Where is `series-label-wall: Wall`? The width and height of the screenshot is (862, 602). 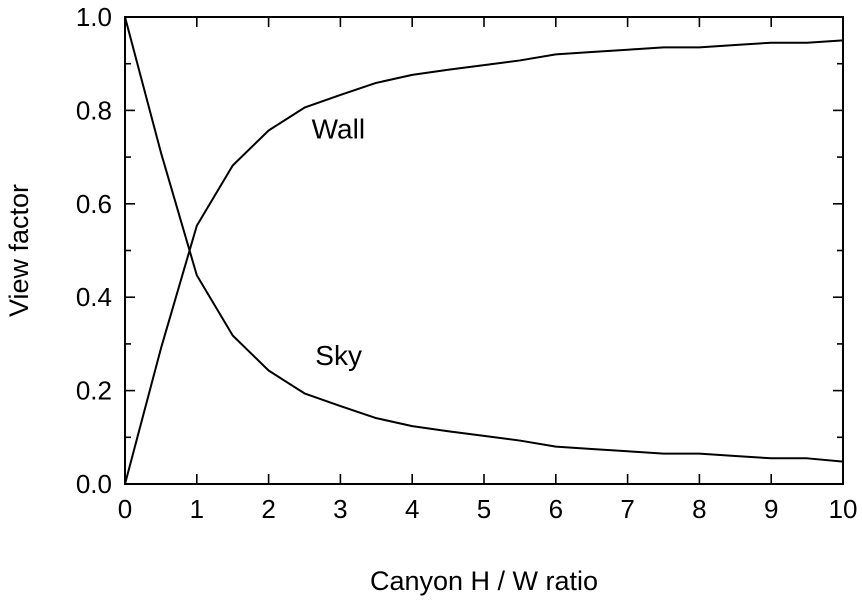
series-label-wall: Wall is located at coordinates (338, 128).